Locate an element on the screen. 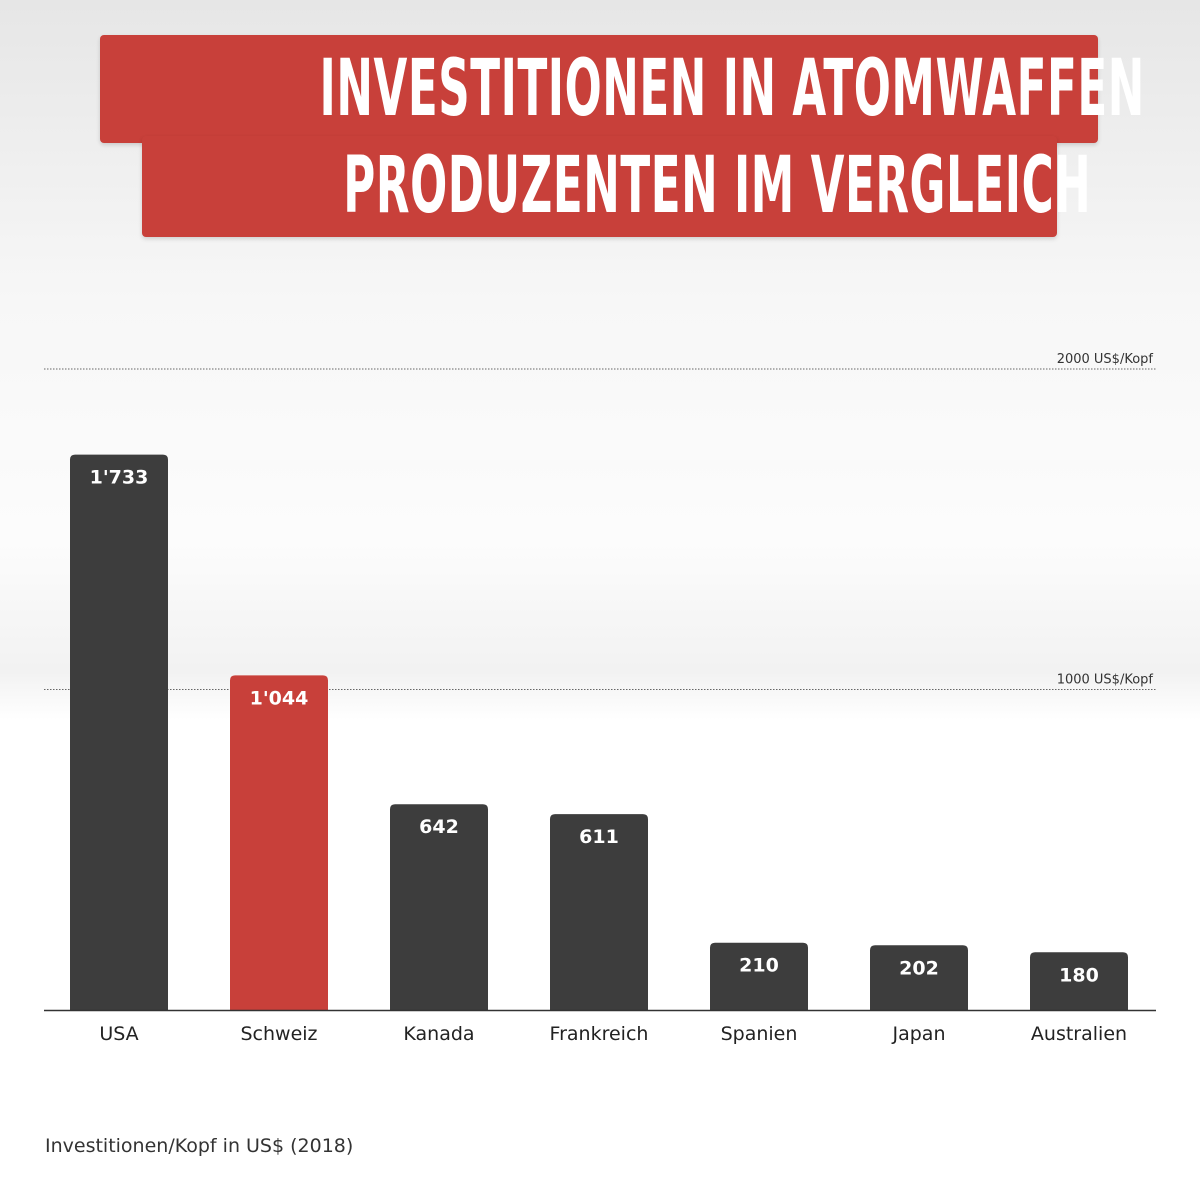 Image resolution: width=1200 pixels, height=1200 pixels. category-label-frankreich: Frankreich is located at coordinates (599, 1034).